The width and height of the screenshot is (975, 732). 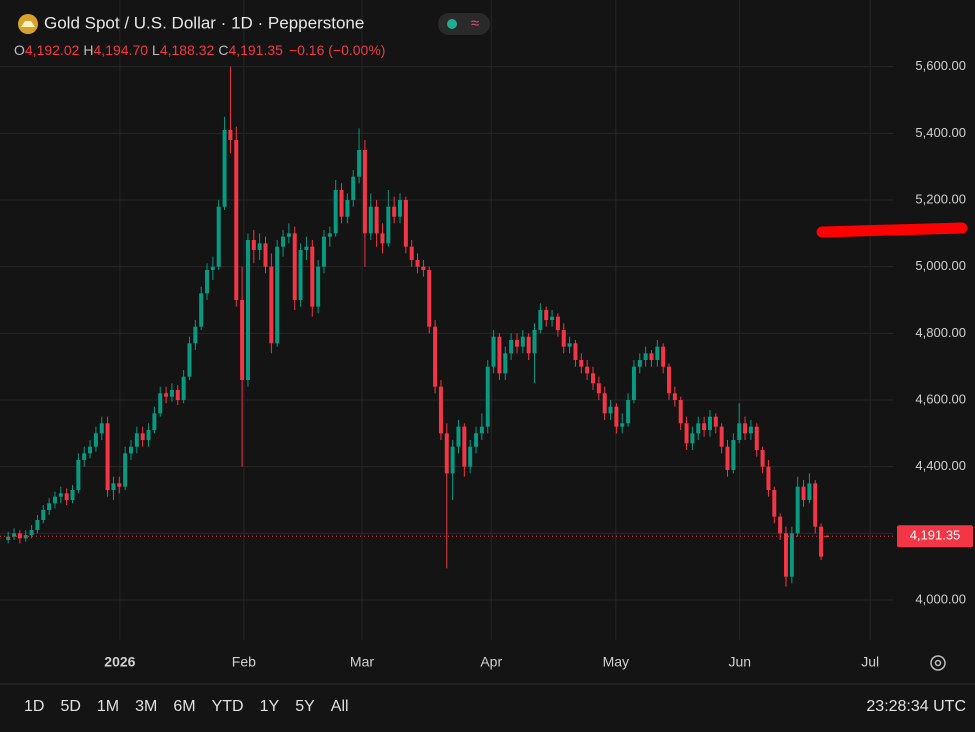 I want to click on toolbar: 1D 5D 1M 3M 6M YTD 1Y 5Y All, so click(x=186, y=706).